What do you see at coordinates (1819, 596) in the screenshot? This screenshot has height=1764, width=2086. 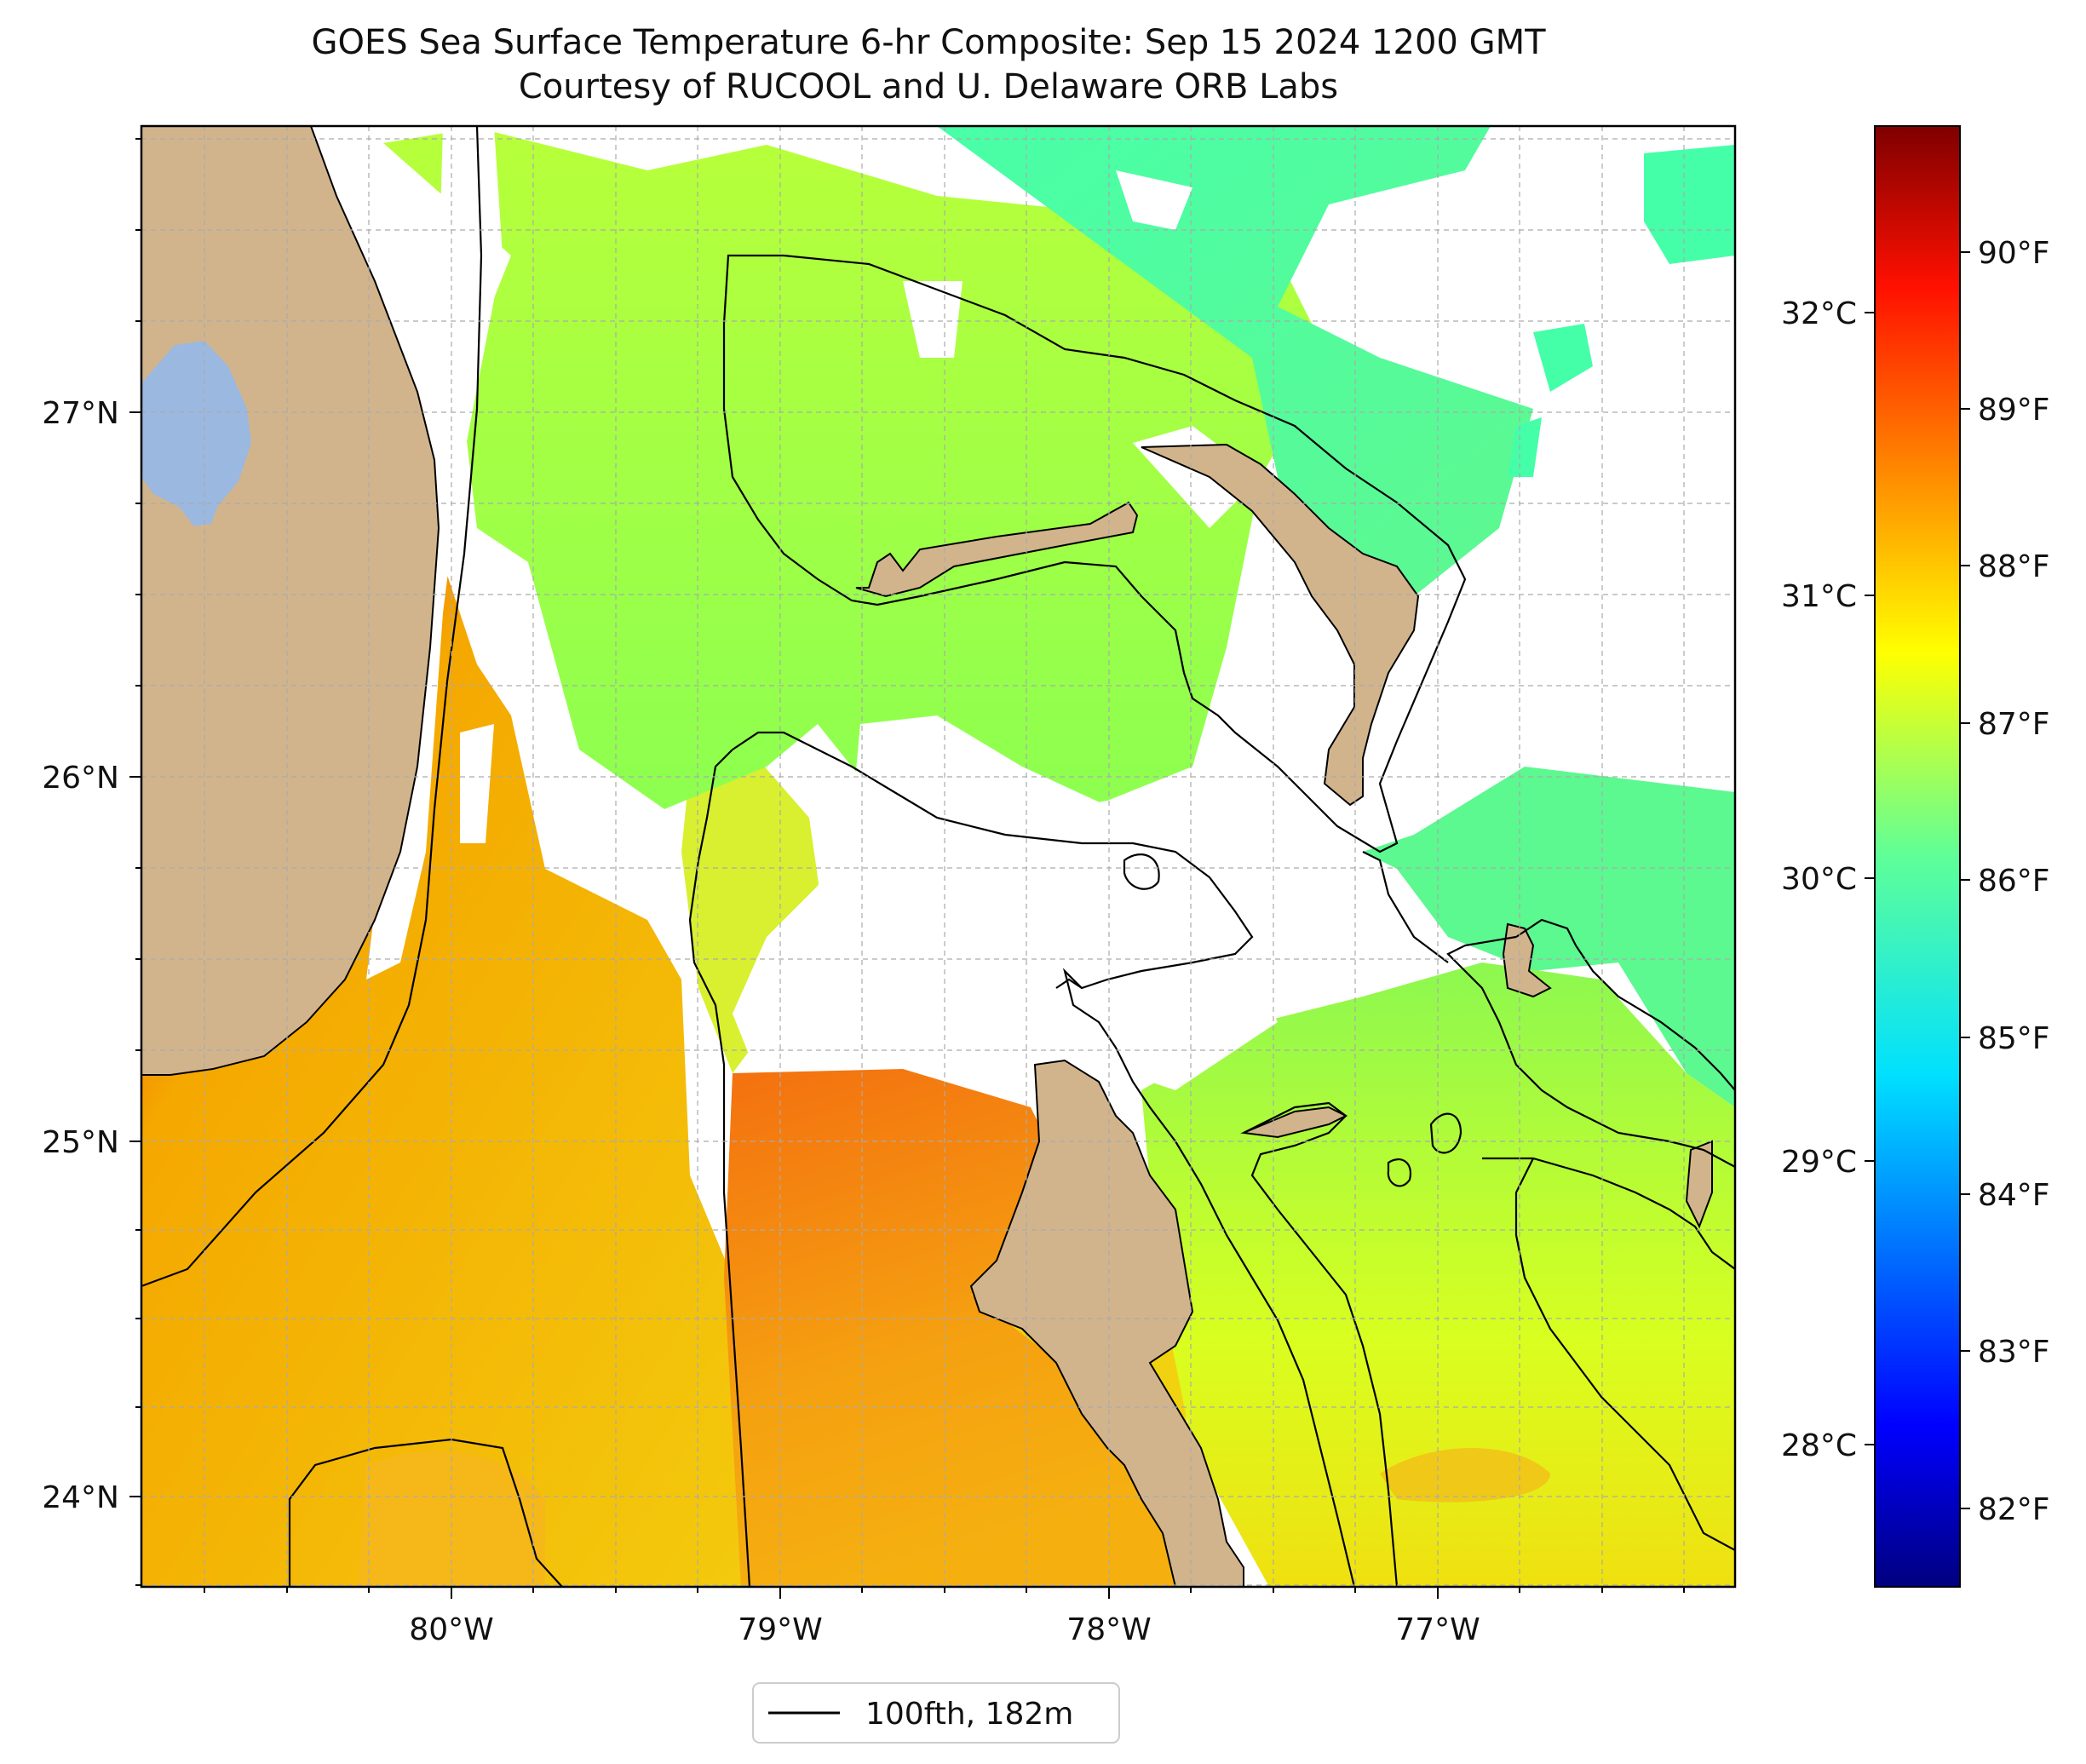 I see `celsius-tick-label: 31°C` at bounding box center [1819, 596].